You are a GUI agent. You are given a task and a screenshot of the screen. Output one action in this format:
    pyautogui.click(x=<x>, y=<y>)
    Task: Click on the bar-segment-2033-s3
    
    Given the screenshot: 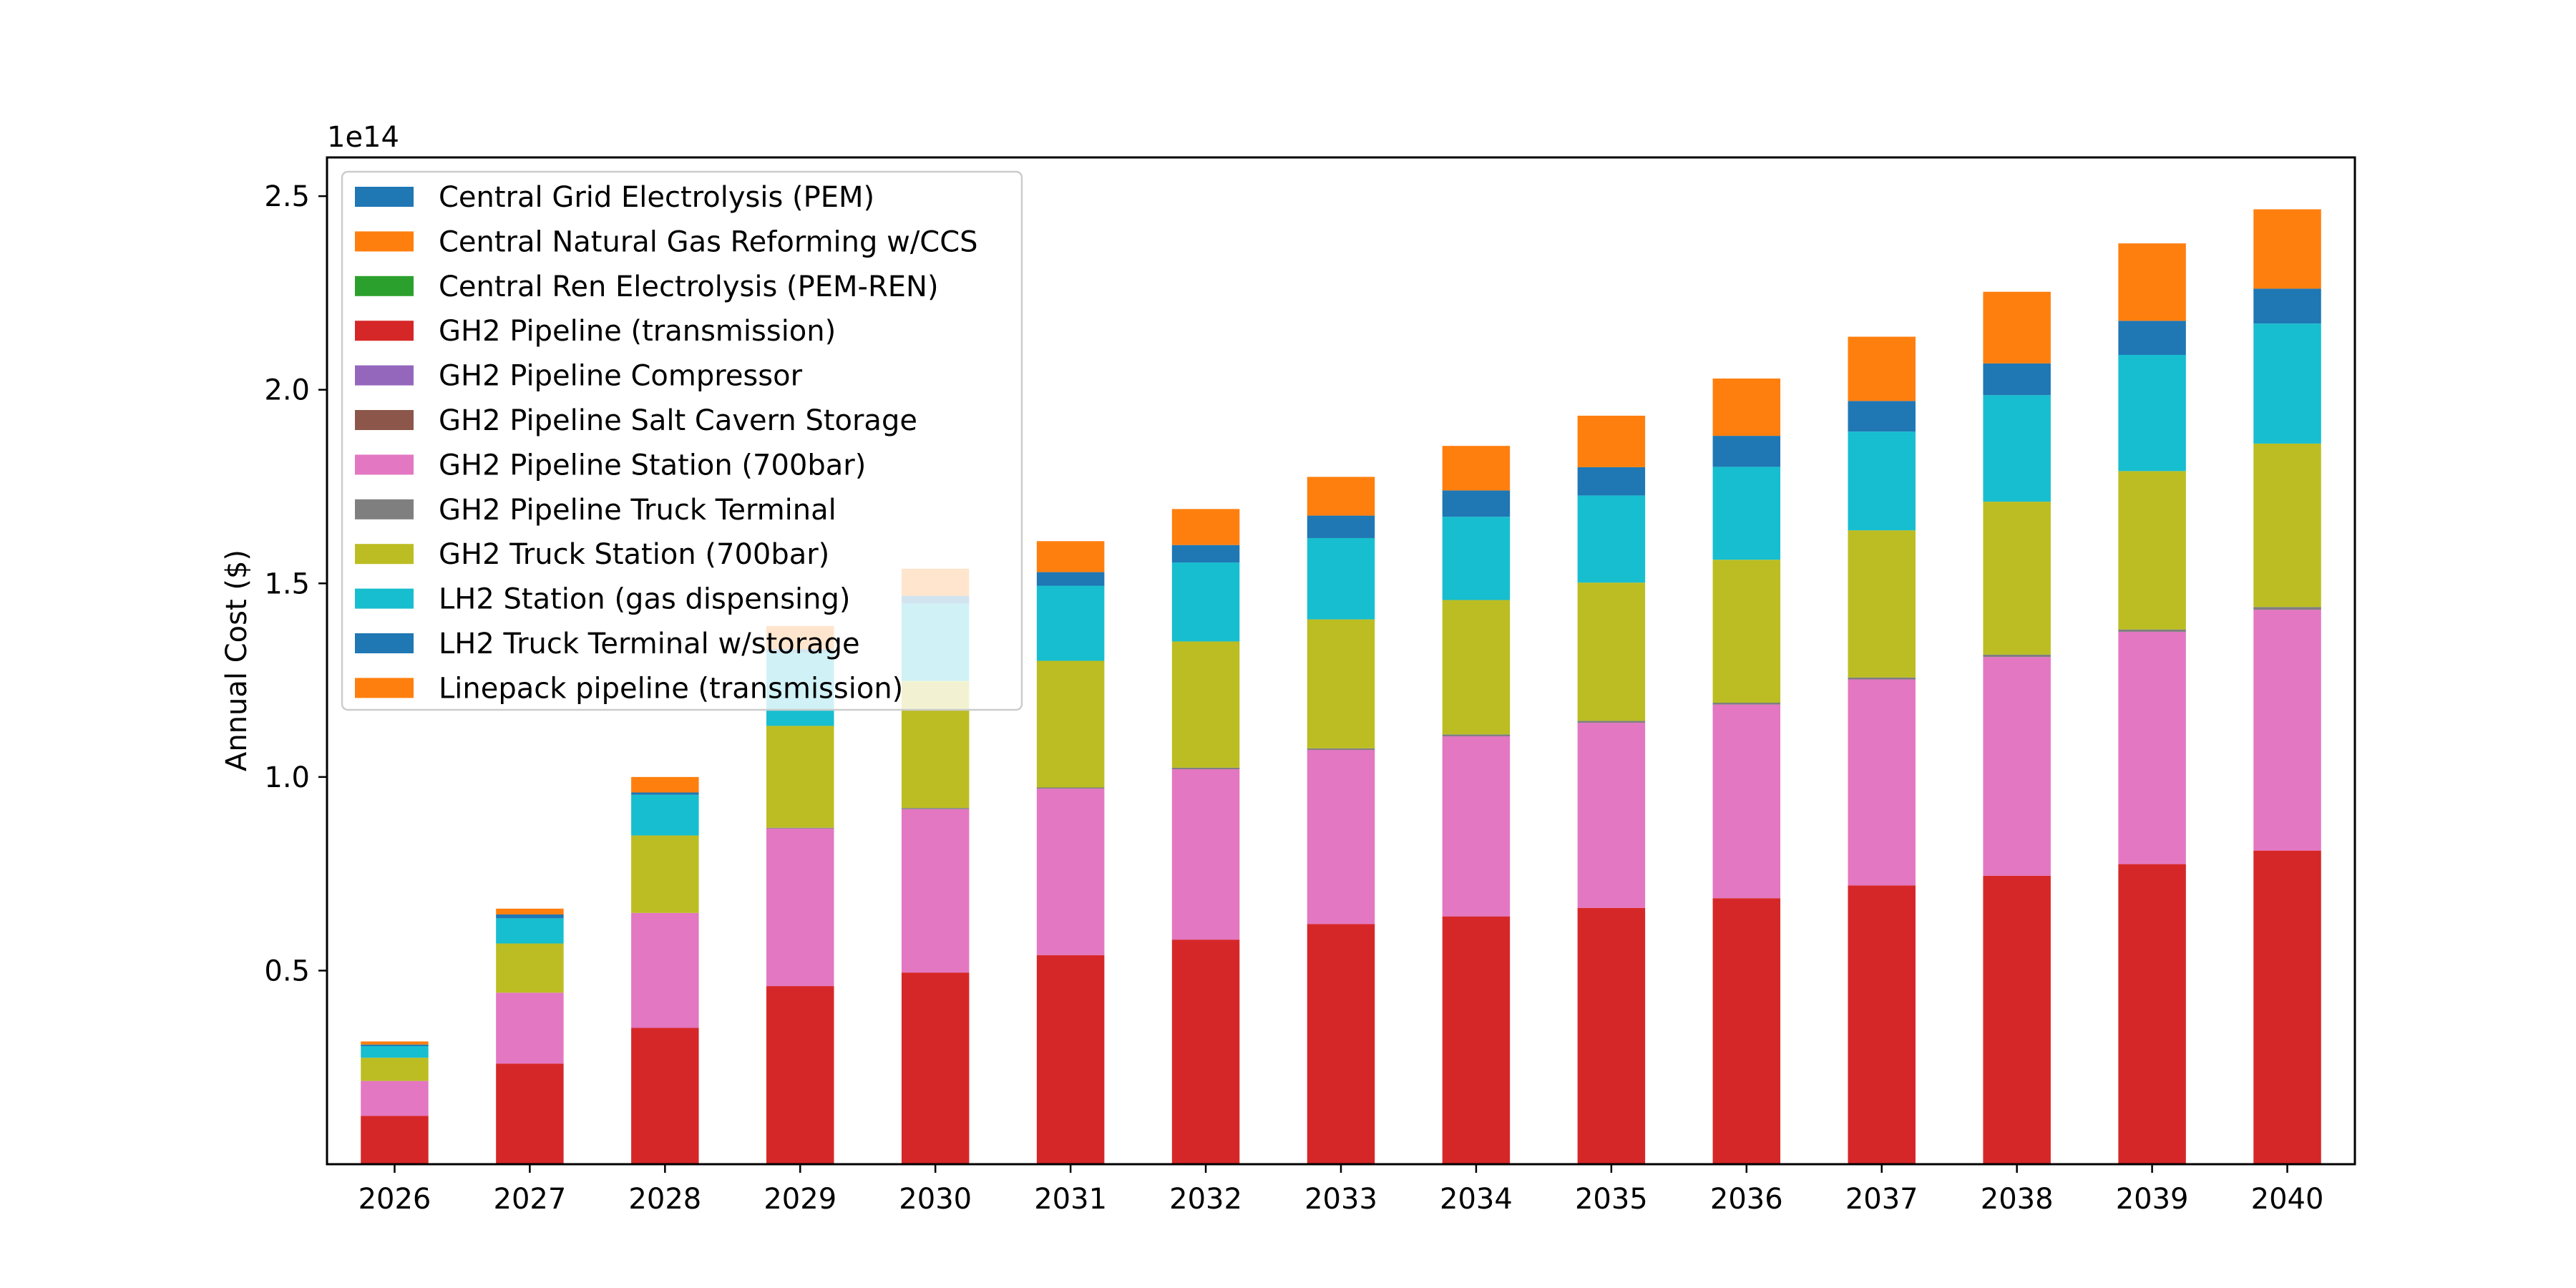 What is the action you would take?
    pyautogui.click(x=1341, y=1044)
    